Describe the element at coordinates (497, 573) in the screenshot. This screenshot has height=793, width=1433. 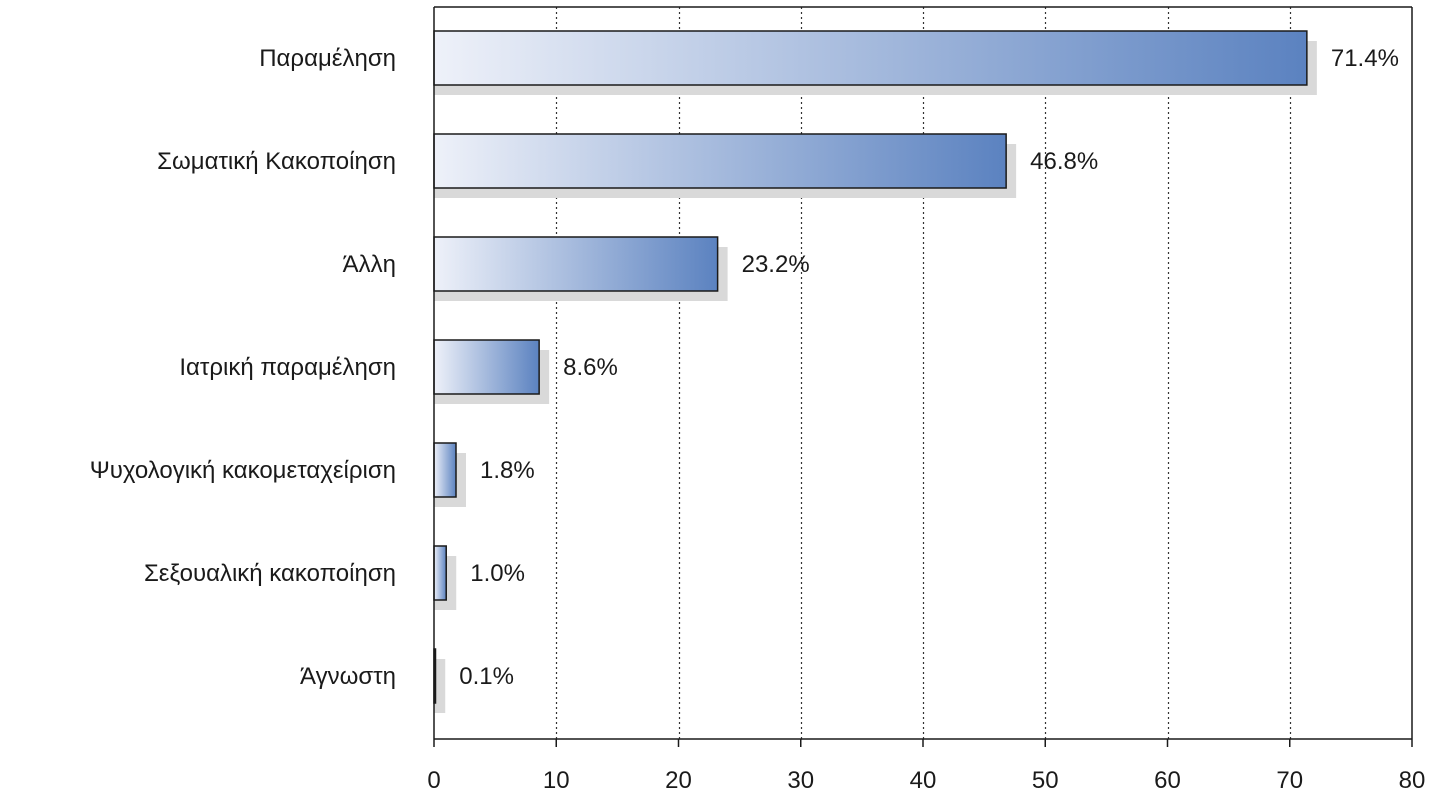
I see `data-label: 1.0%` at that location.